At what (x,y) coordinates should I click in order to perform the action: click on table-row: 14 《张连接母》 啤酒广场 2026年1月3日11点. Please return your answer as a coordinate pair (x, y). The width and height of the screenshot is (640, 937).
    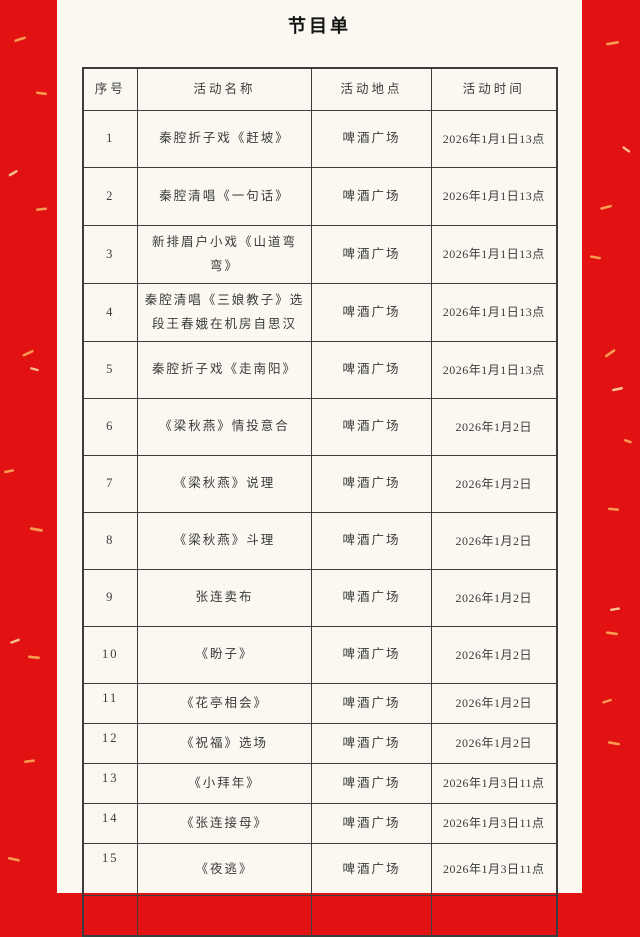
    Looking at the image, I should click on (319, 823).